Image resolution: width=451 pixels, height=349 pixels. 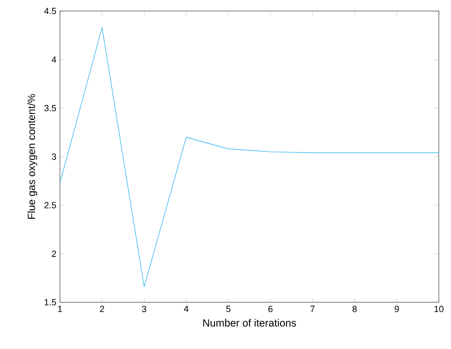 What do you see at coordinates (50, 108) in the screenshot?
I see `y-tick-label: 3.5` at bounding box center [50, 108].